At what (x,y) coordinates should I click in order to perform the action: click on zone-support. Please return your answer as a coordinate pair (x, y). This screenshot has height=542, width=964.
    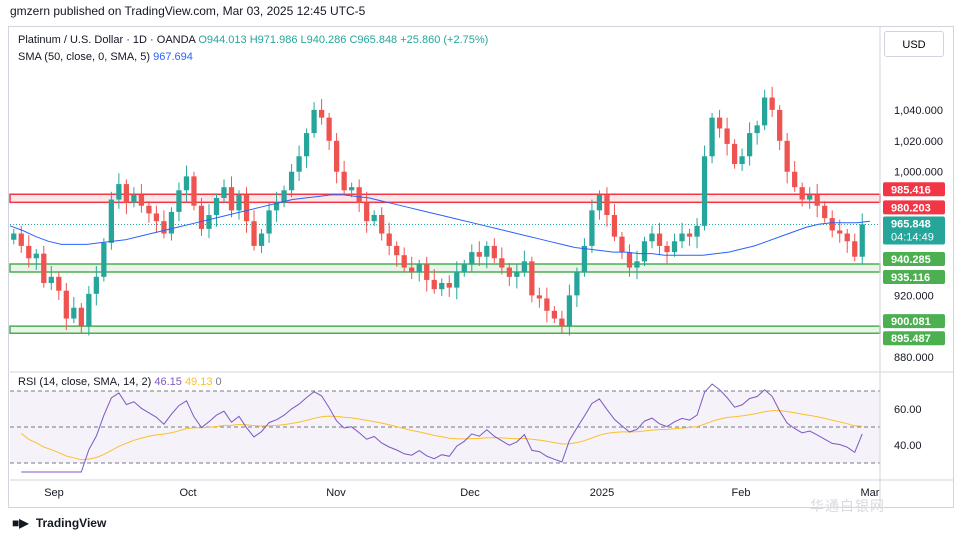
    Looking at the image, I should click on (445, 268).